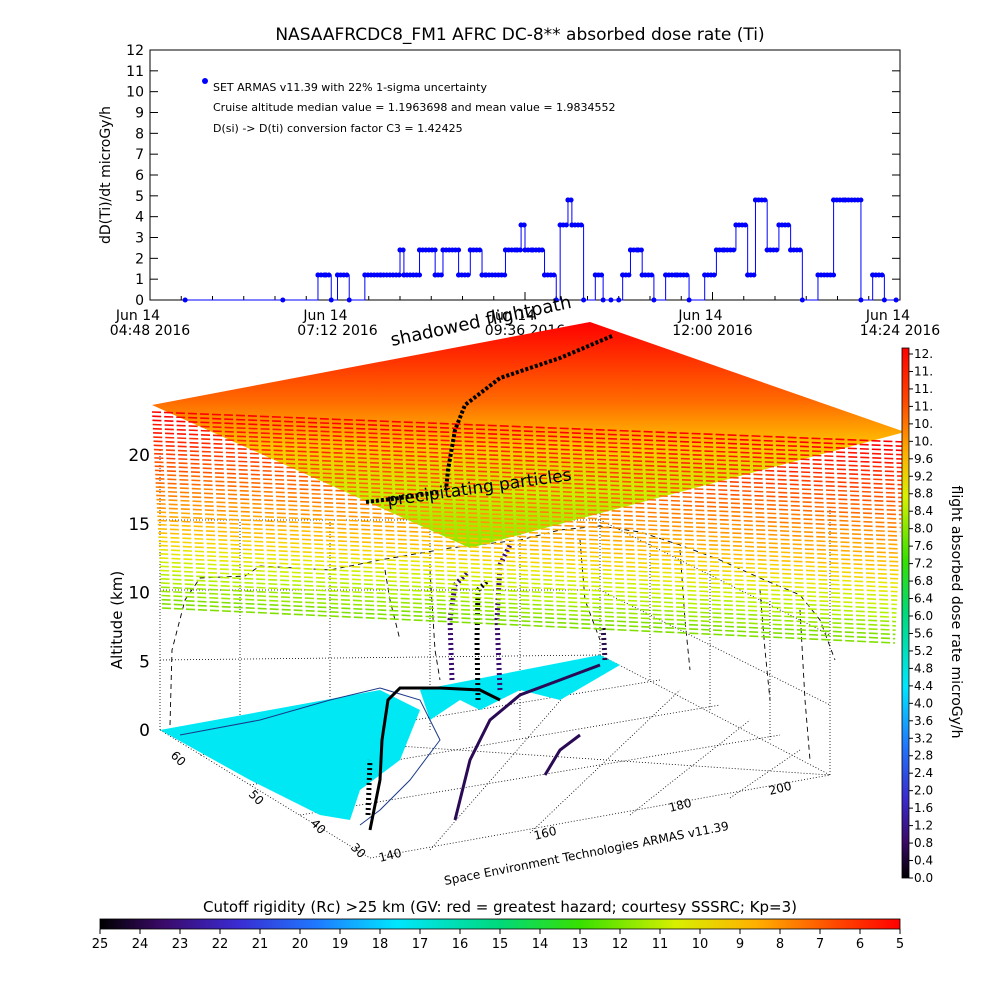  I want to click on y-tick-label: 4, so click(139, 218).